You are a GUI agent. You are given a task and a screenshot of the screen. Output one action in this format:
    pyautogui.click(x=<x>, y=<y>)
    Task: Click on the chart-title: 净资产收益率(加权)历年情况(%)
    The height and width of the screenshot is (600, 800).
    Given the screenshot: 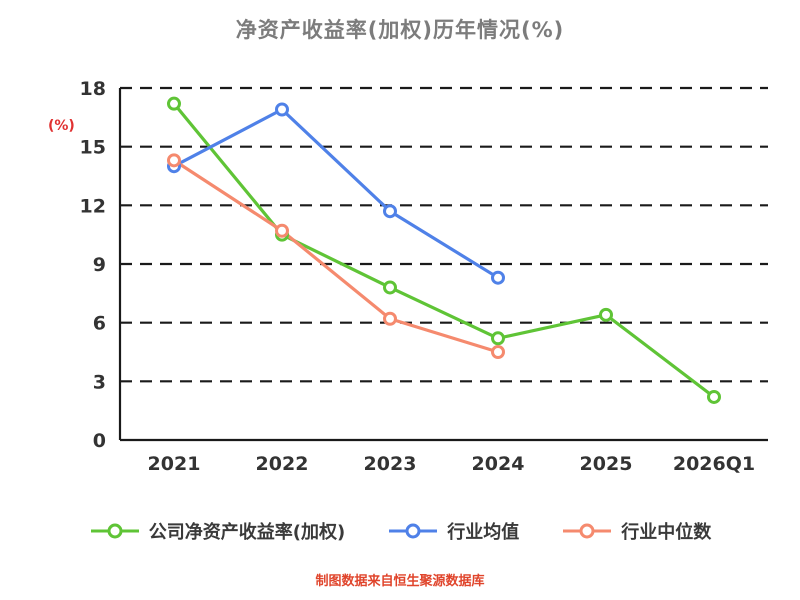 What is the action you would take?
    pyautogui.click(x=400, y=30)
    